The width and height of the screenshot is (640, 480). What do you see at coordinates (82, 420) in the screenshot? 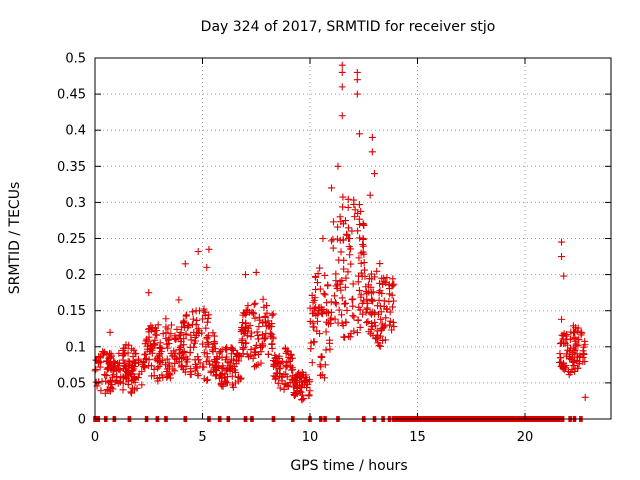
I see `y-tick-label: 0` at bounding box center [82, 420].